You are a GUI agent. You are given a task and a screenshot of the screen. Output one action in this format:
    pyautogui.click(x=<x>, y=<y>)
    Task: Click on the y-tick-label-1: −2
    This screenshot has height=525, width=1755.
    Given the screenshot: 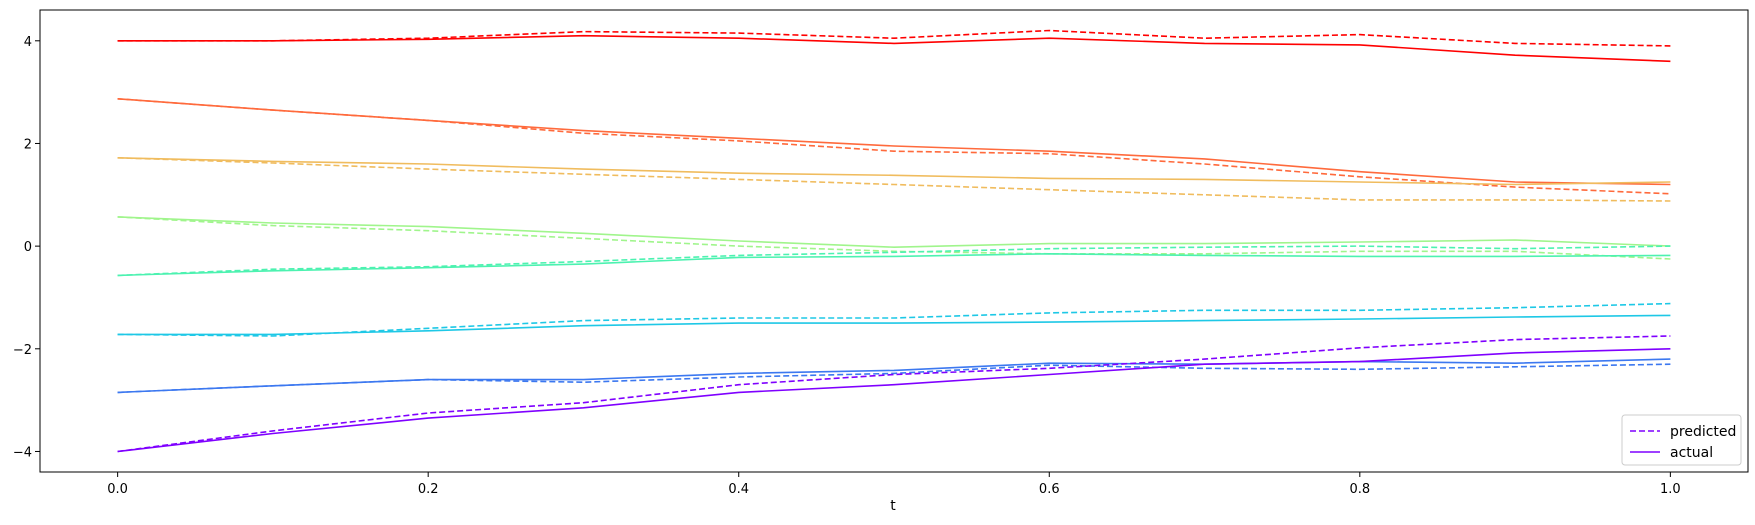 What is the action you would take?
    pyautogui.click(x=22, y=350)
    